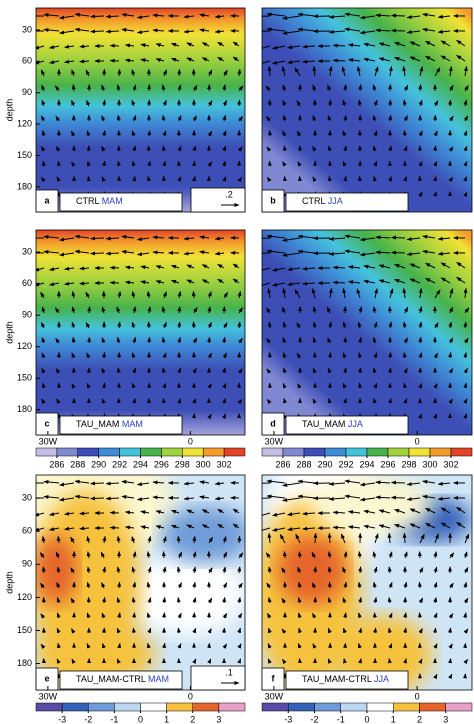  What do you see at coordinates (140, 719) in the screenshot?
I see `colorbar-tick-label: 0` at bounding box center [140, 719].